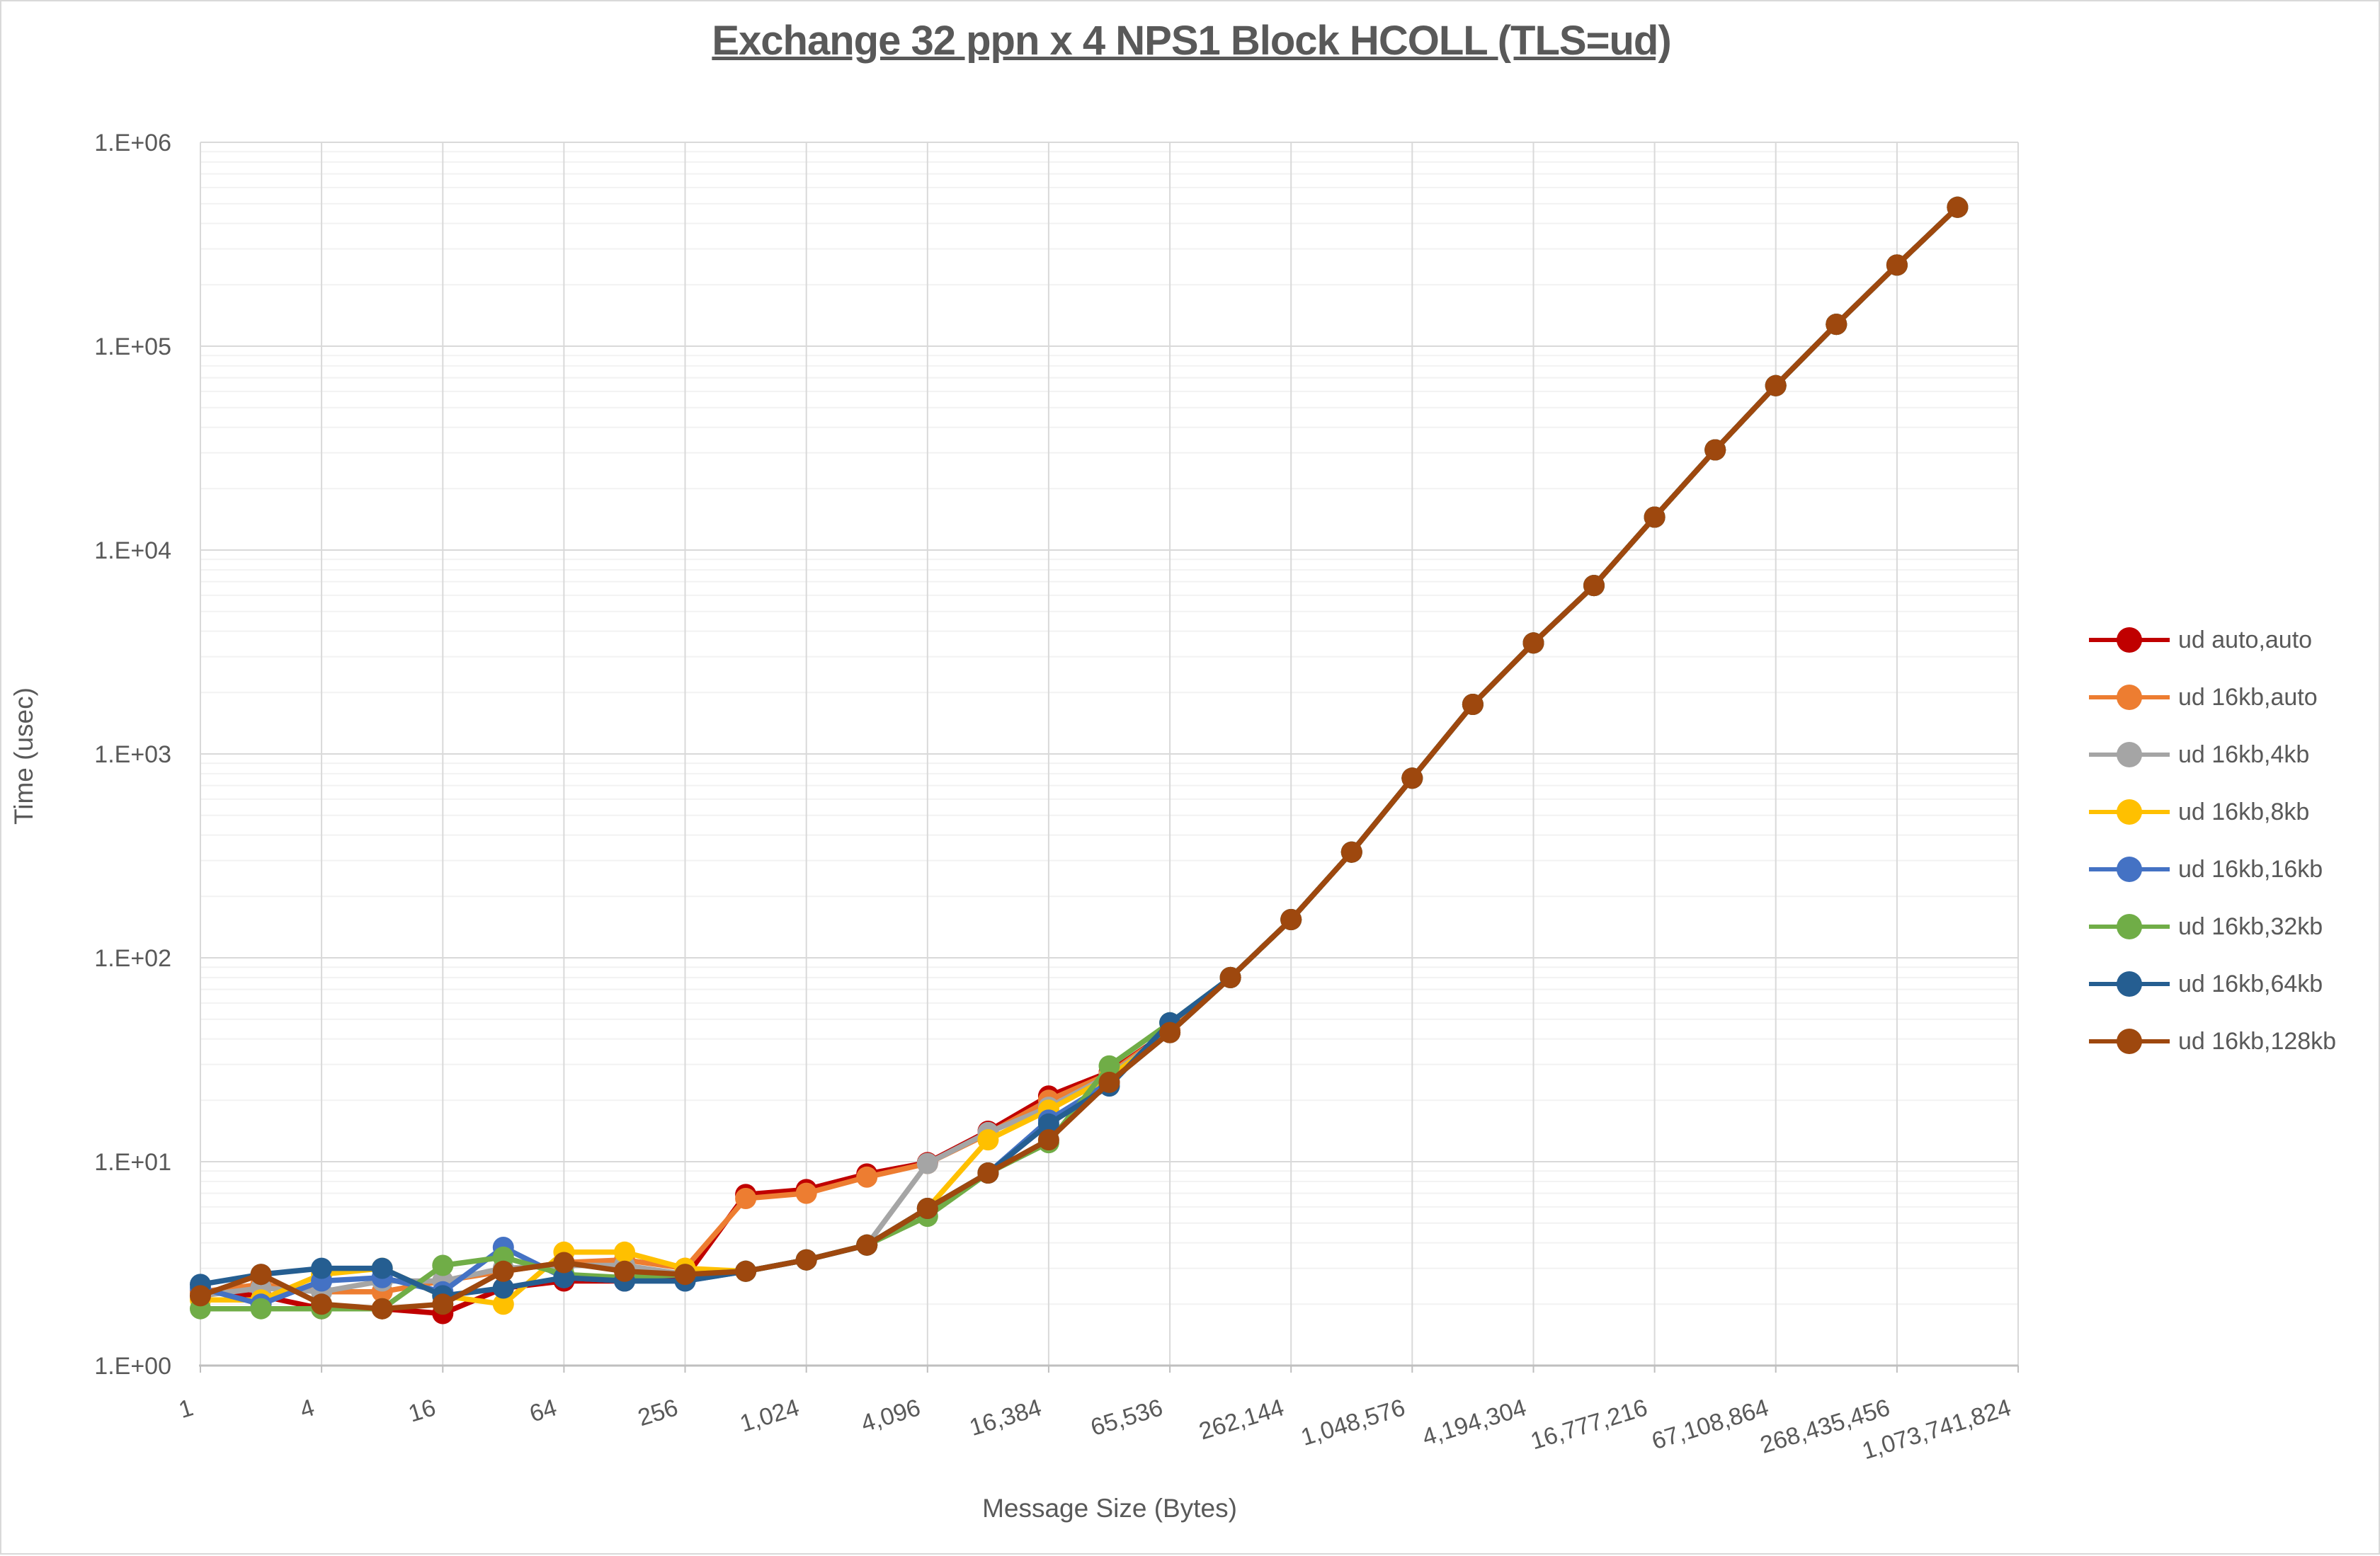 The image size is (2380, 1556). Describe the element at coordinates (2248, 697) in the screenshot. I see `legend-label: ud 16kb,auto` at that location.